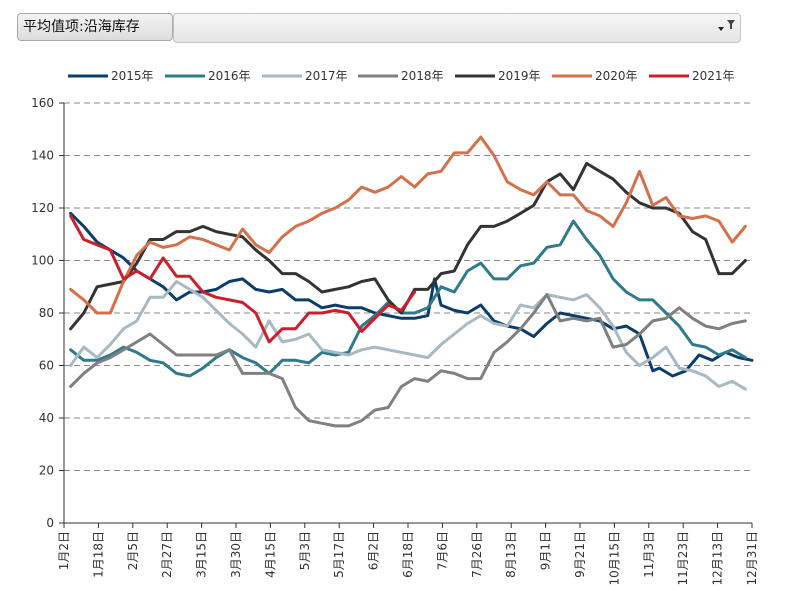 The height and width of the screenshot is (590, 785). Describe the element at coordinates (339, 554) in the screenshot. I see `x-tick-label: 5月17日` at that location.